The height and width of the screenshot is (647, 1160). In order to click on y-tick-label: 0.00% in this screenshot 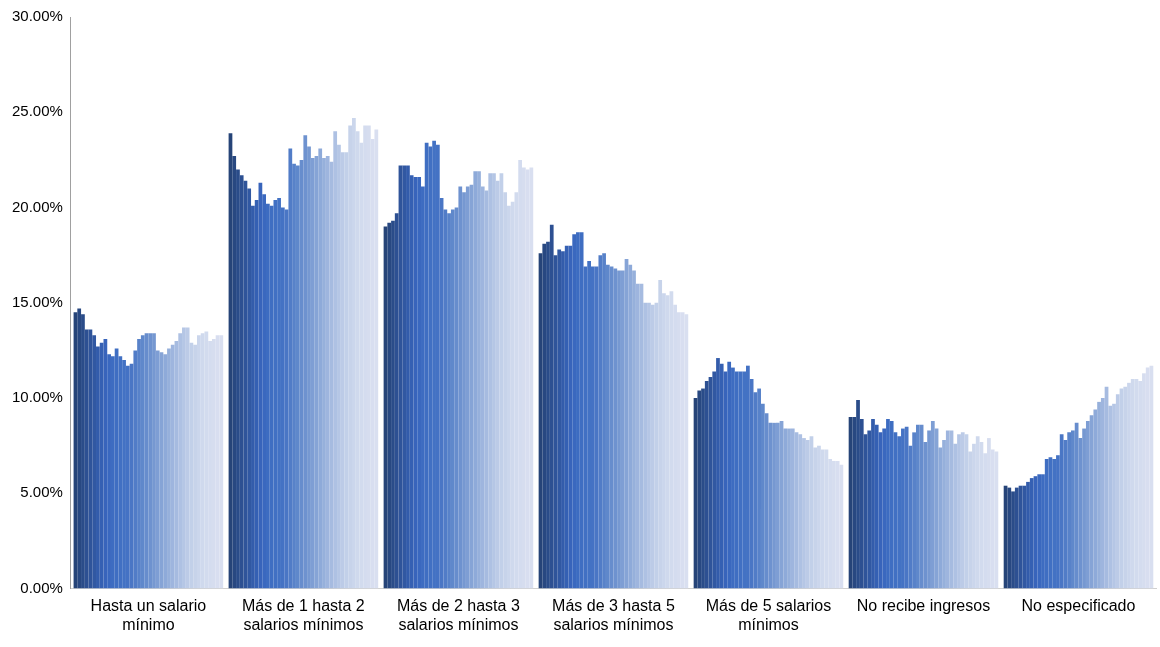, I will do `click(41, 587)`.